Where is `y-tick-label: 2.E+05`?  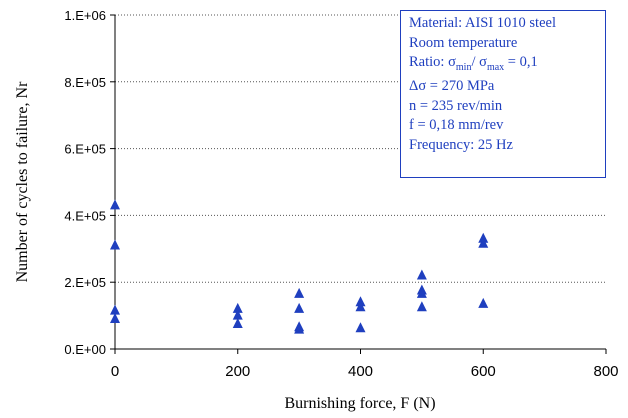 y-tick-label: 2.E+05 is located at coordinates (85, 282).